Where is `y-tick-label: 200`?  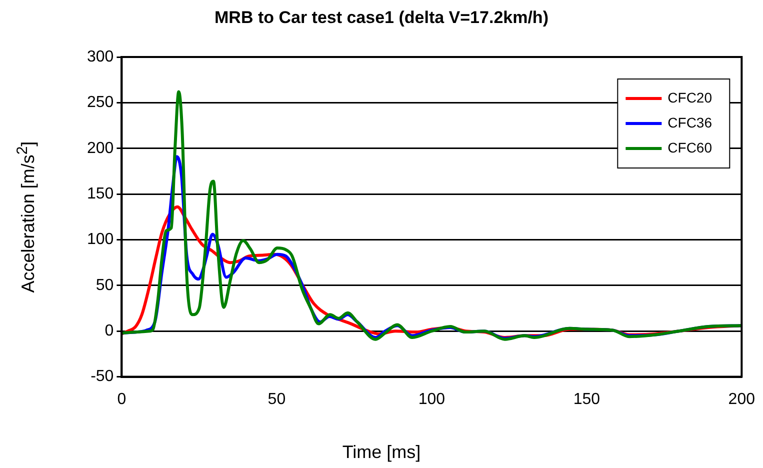
y-tick-label: 200 is located at coordinates (100, 148).